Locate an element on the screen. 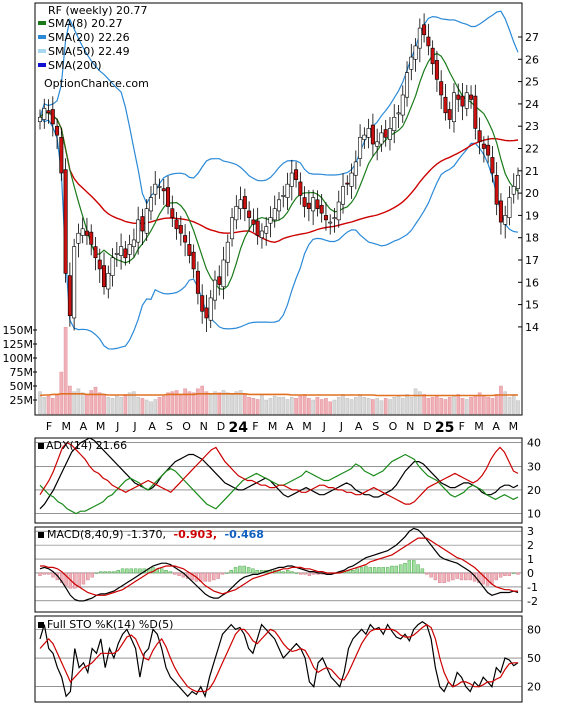 The width and height of the screenshot is (566, 706). price-tick-label: 14 is located at coordinates (532, 327).